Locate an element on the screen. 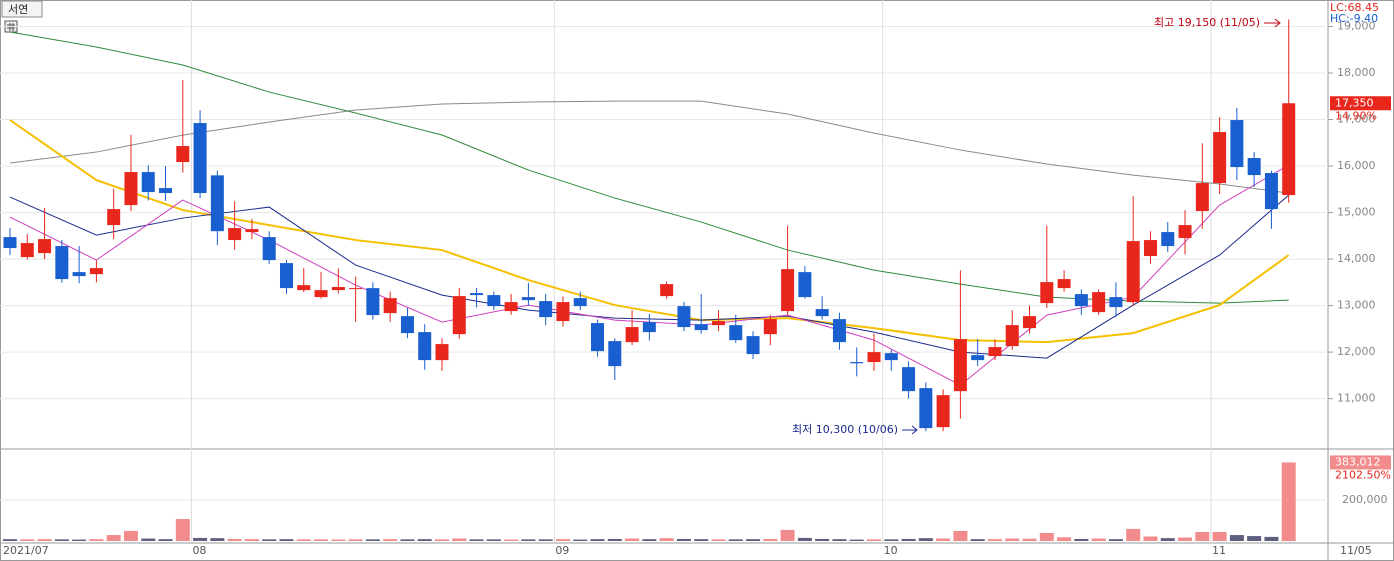 The height and width of the screenshot is (561, 1394). y-tick-label: 19,000 is located at coordinates (1356, 26).